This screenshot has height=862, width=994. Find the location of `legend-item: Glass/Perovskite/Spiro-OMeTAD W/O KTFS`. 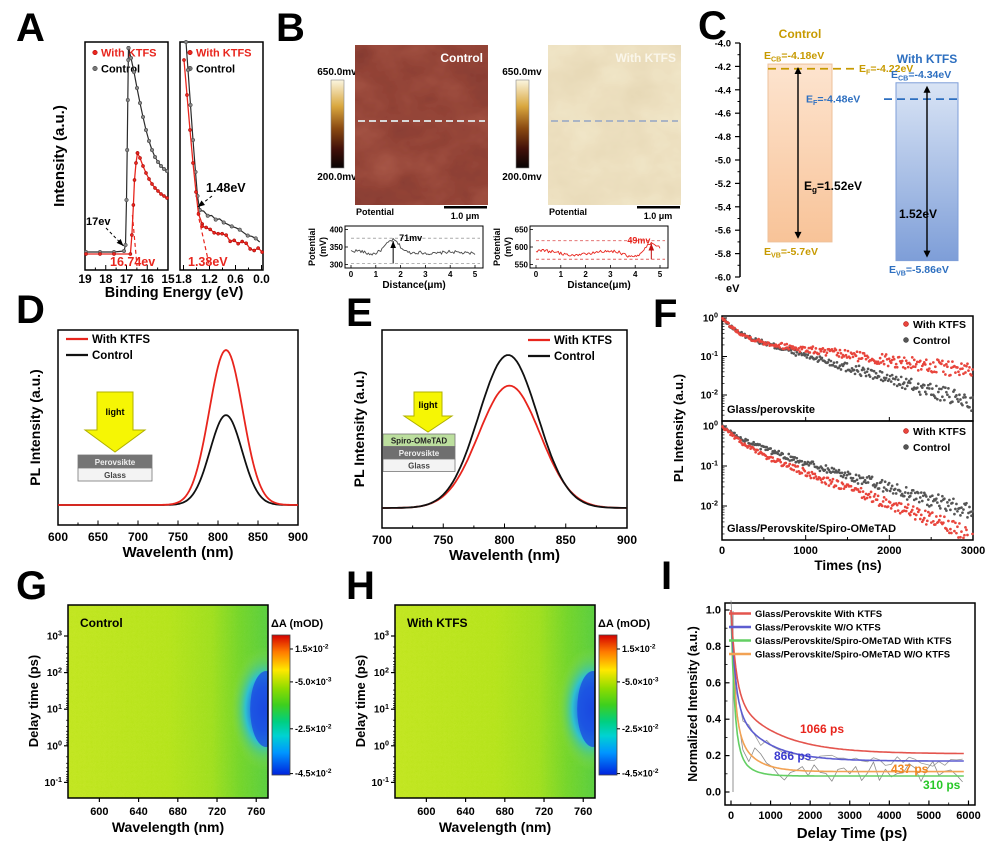

legend-item: Glass/Perovskite/Spiro-OMeTAD W/O KTFS is located at coordinates (852, 655).